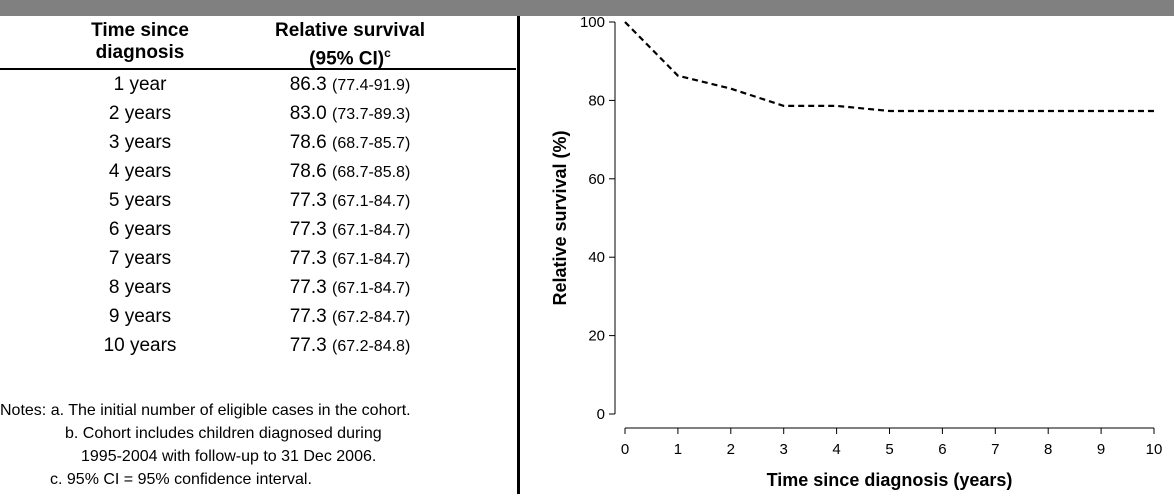 This screenshot has width=1174, height=494. I want to click on table-row: 3 years 78.6 (68.7-85.7), so click(258, 142).